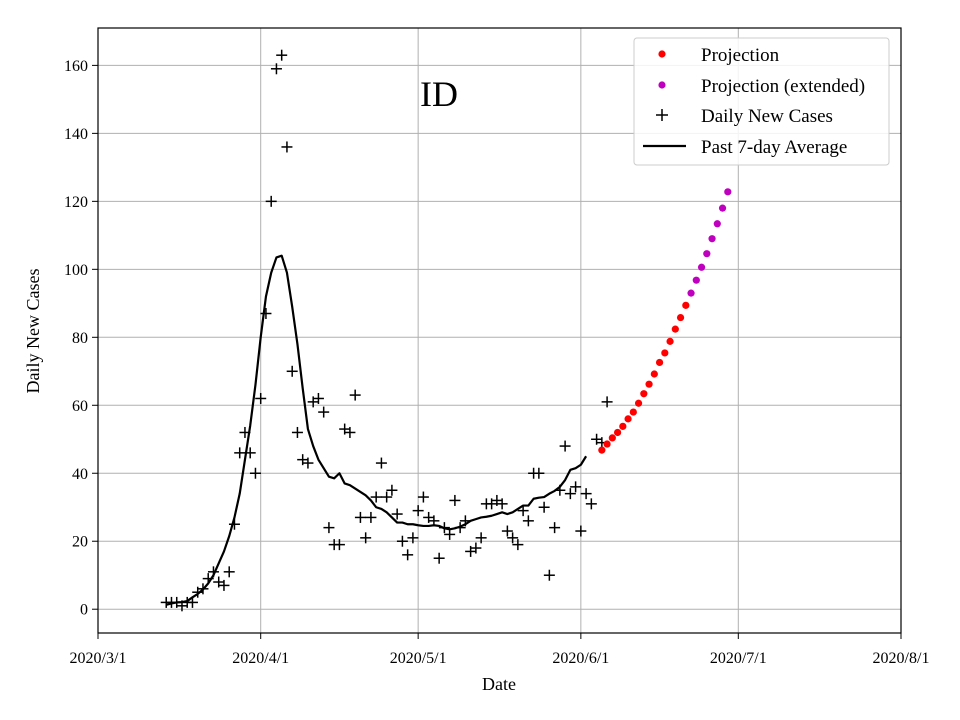 This screenshot has width=960, height=720. I want to click on x-tick-label: 2020/7/1, so click(738, 658).